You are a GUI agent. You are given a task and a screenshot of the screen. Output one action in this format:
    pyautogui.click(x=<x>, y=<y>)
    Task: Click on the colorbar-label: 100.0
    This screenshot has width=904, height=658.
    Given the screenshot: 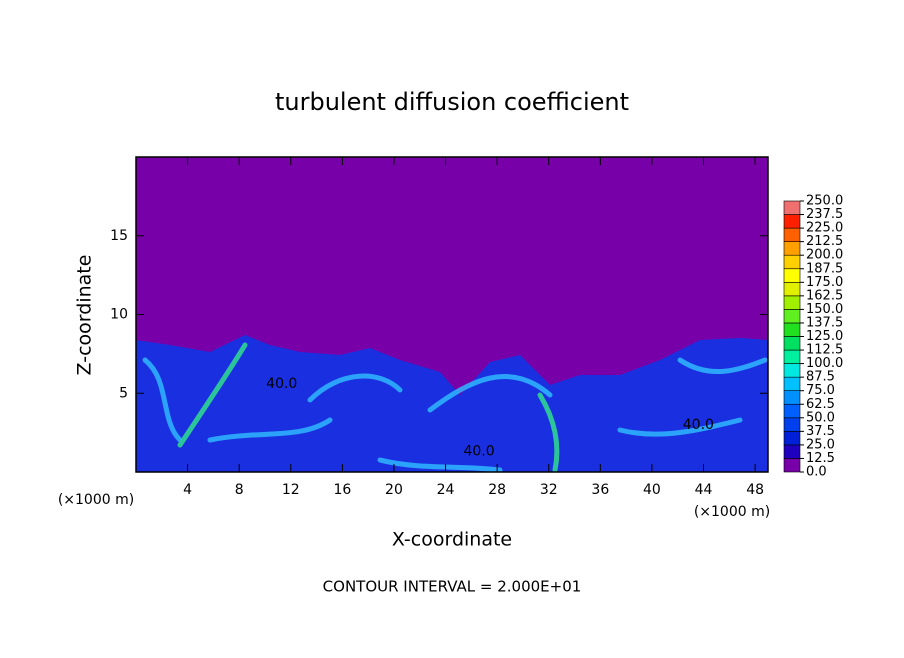 What is the action you would take?
    pyautogui.click(x=824, y=363)
    